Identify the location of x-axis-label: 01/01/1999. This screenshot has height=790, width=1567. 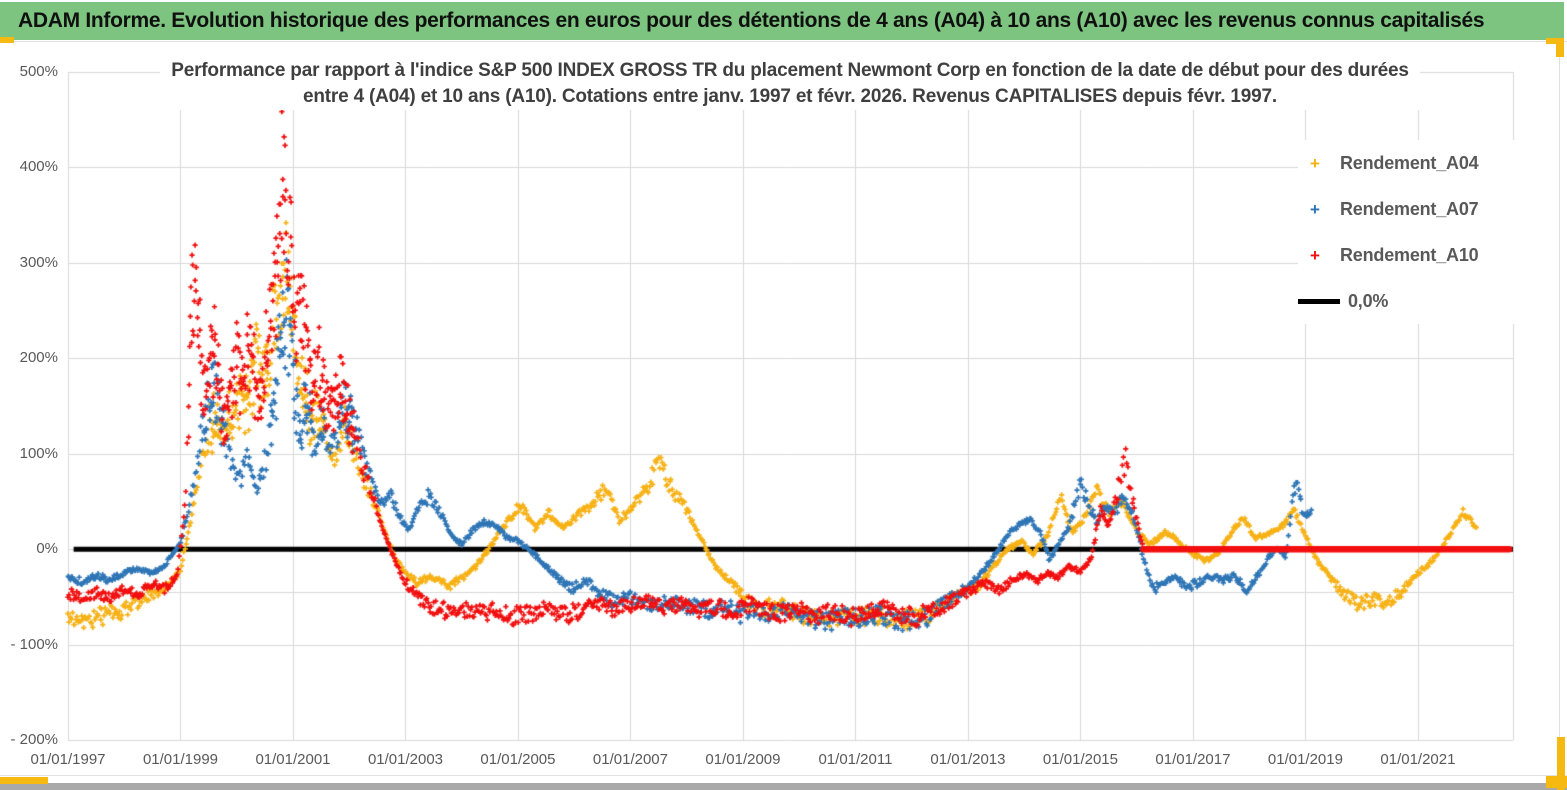
(180, 759).